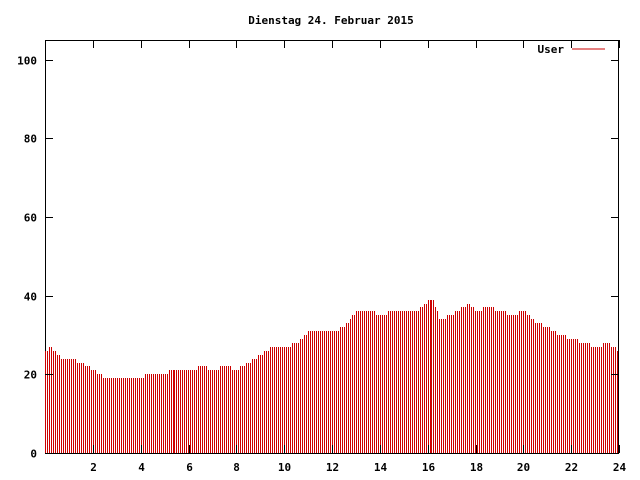 This screenshot has width=640, height=480. I want to click on x-tick-label: 20, so click(523, 467).